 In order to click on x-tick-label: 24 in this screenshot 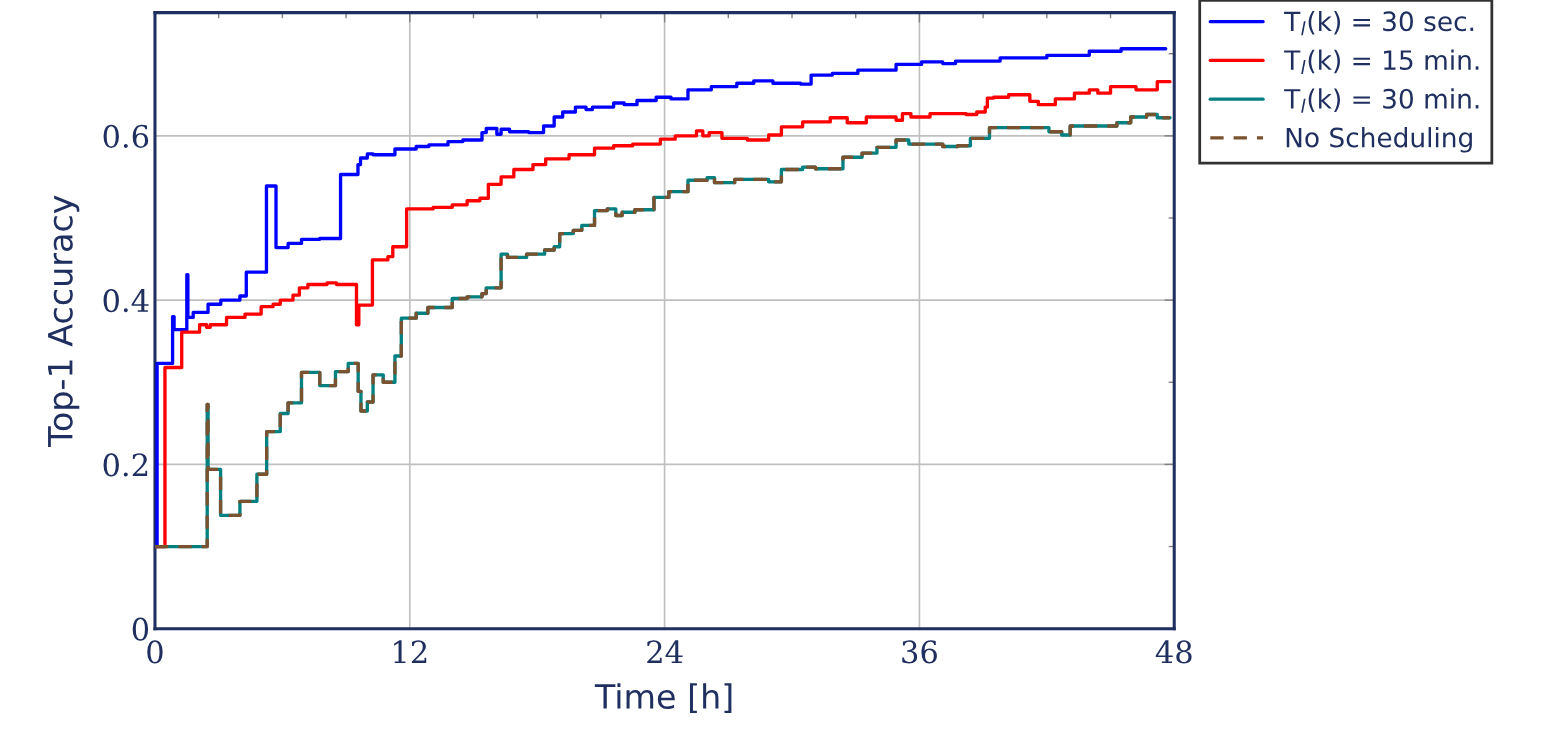, I will do `click(665, 652)`.